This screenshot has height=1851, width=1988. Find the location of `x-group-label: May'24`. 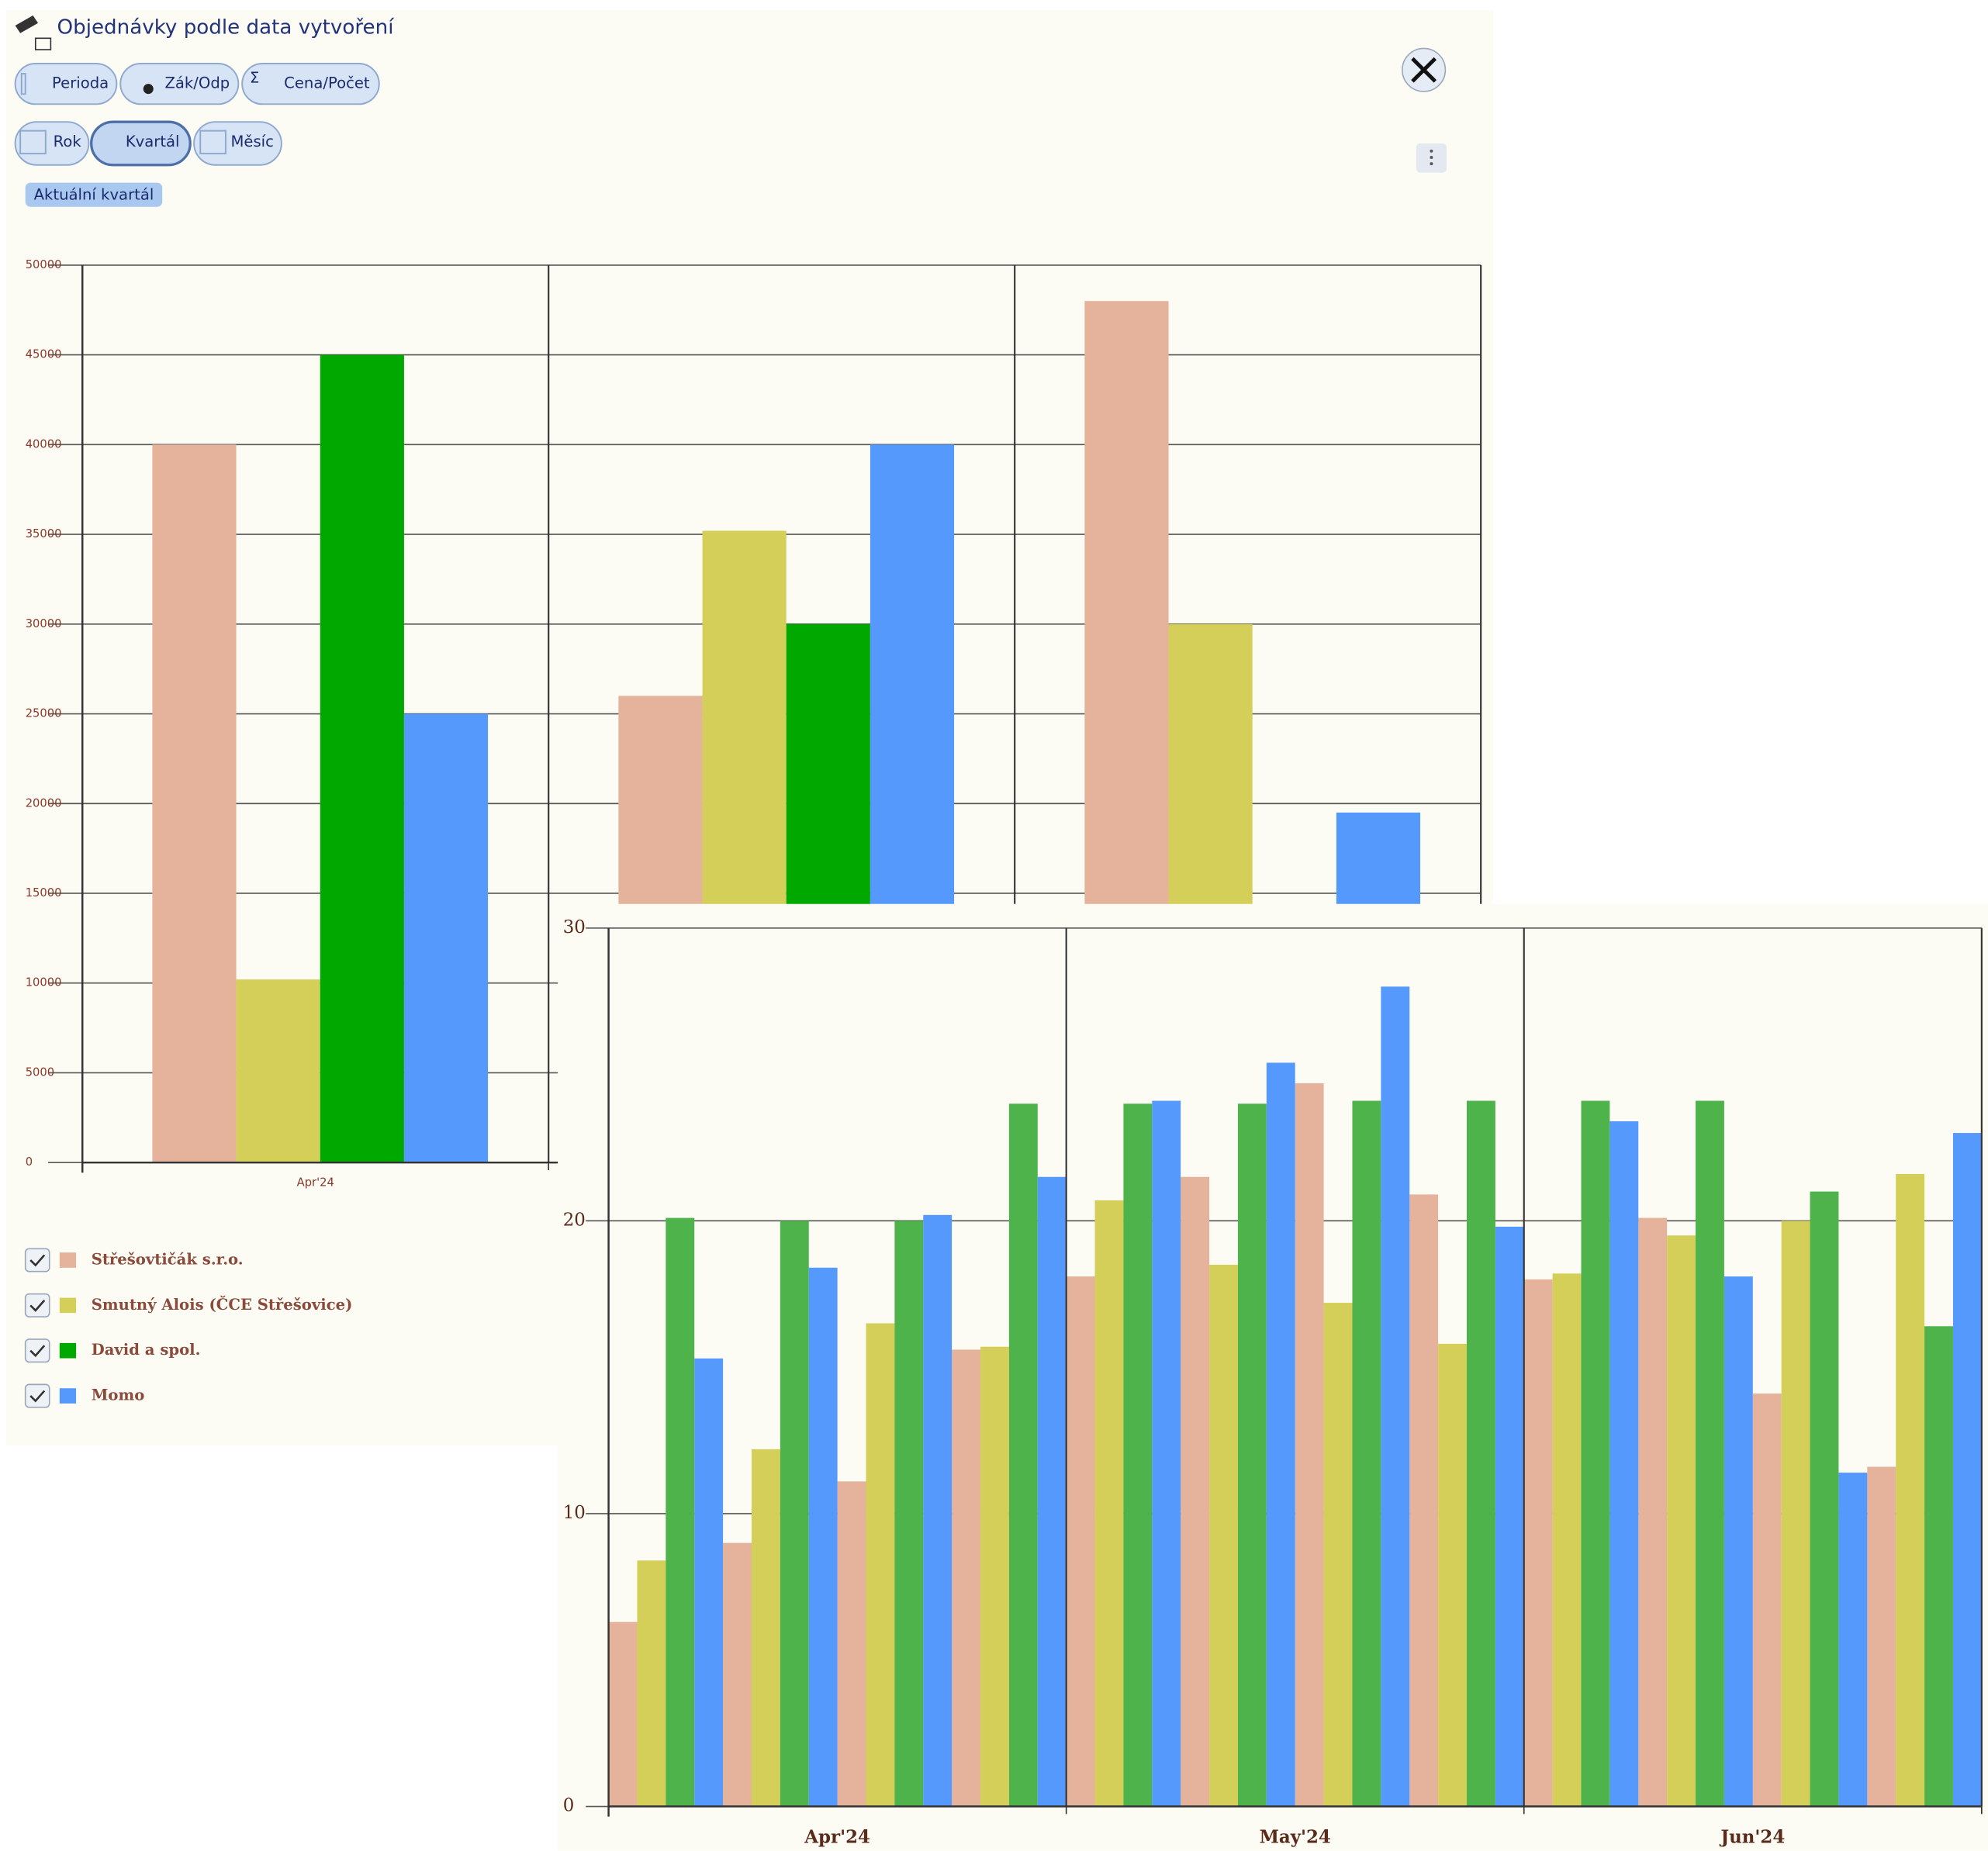

x-group-label: May'24 is located at coordinates (1295, 1837).